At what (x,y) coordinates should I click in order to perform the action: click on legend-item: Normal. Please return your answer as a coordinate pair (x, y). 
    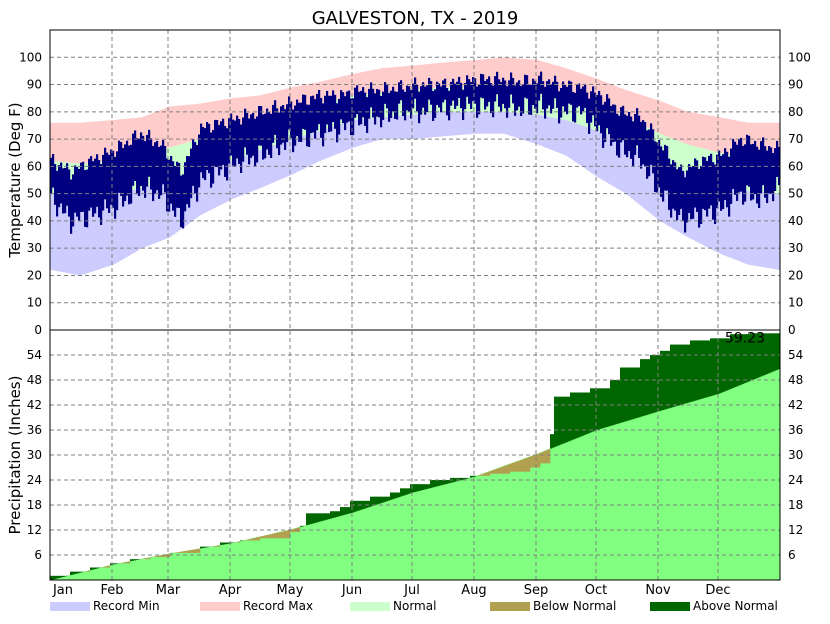
    Looking at the image, I should click on (393, 606).